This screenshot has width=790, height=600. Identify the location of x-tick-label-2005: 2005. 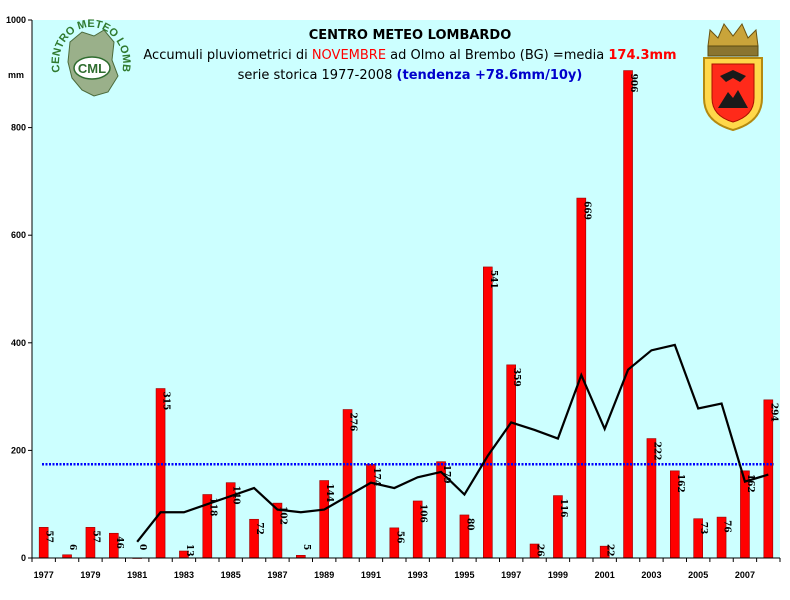
(698, 575).